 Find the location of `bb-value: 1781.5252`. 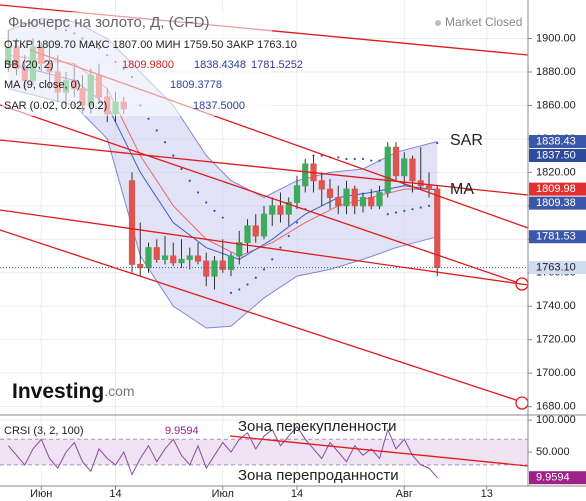

bb-value: 1781.5252 is located at coordinates (277, 65).